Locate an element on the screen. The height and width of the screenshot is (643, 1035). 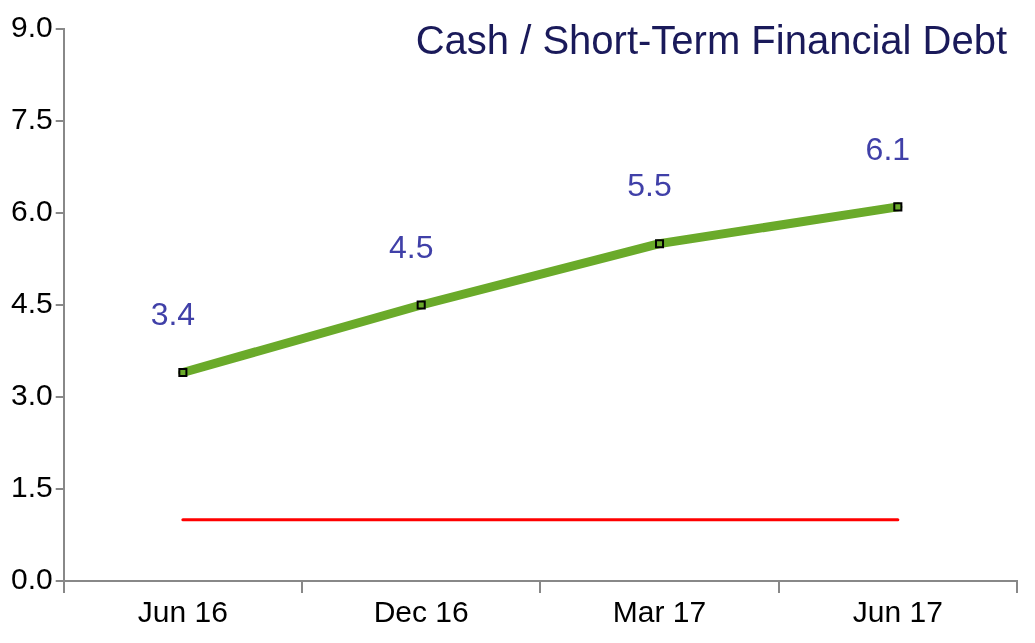
y-tick-label: 1.5 is located at coordinates (31, 487).